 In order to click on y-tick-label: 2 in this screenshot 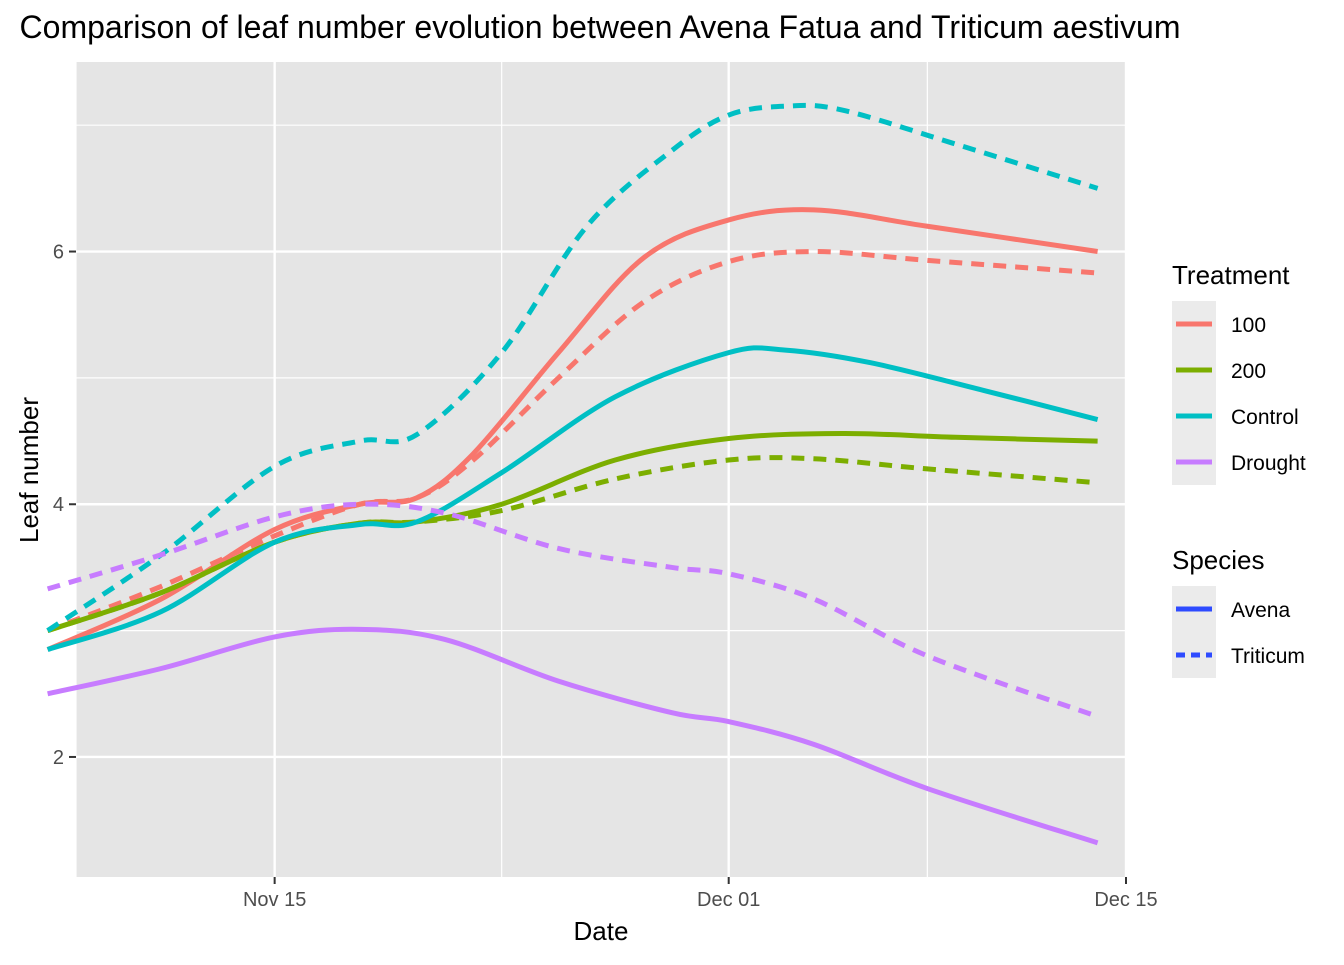, I will do `click(58, 758)`.